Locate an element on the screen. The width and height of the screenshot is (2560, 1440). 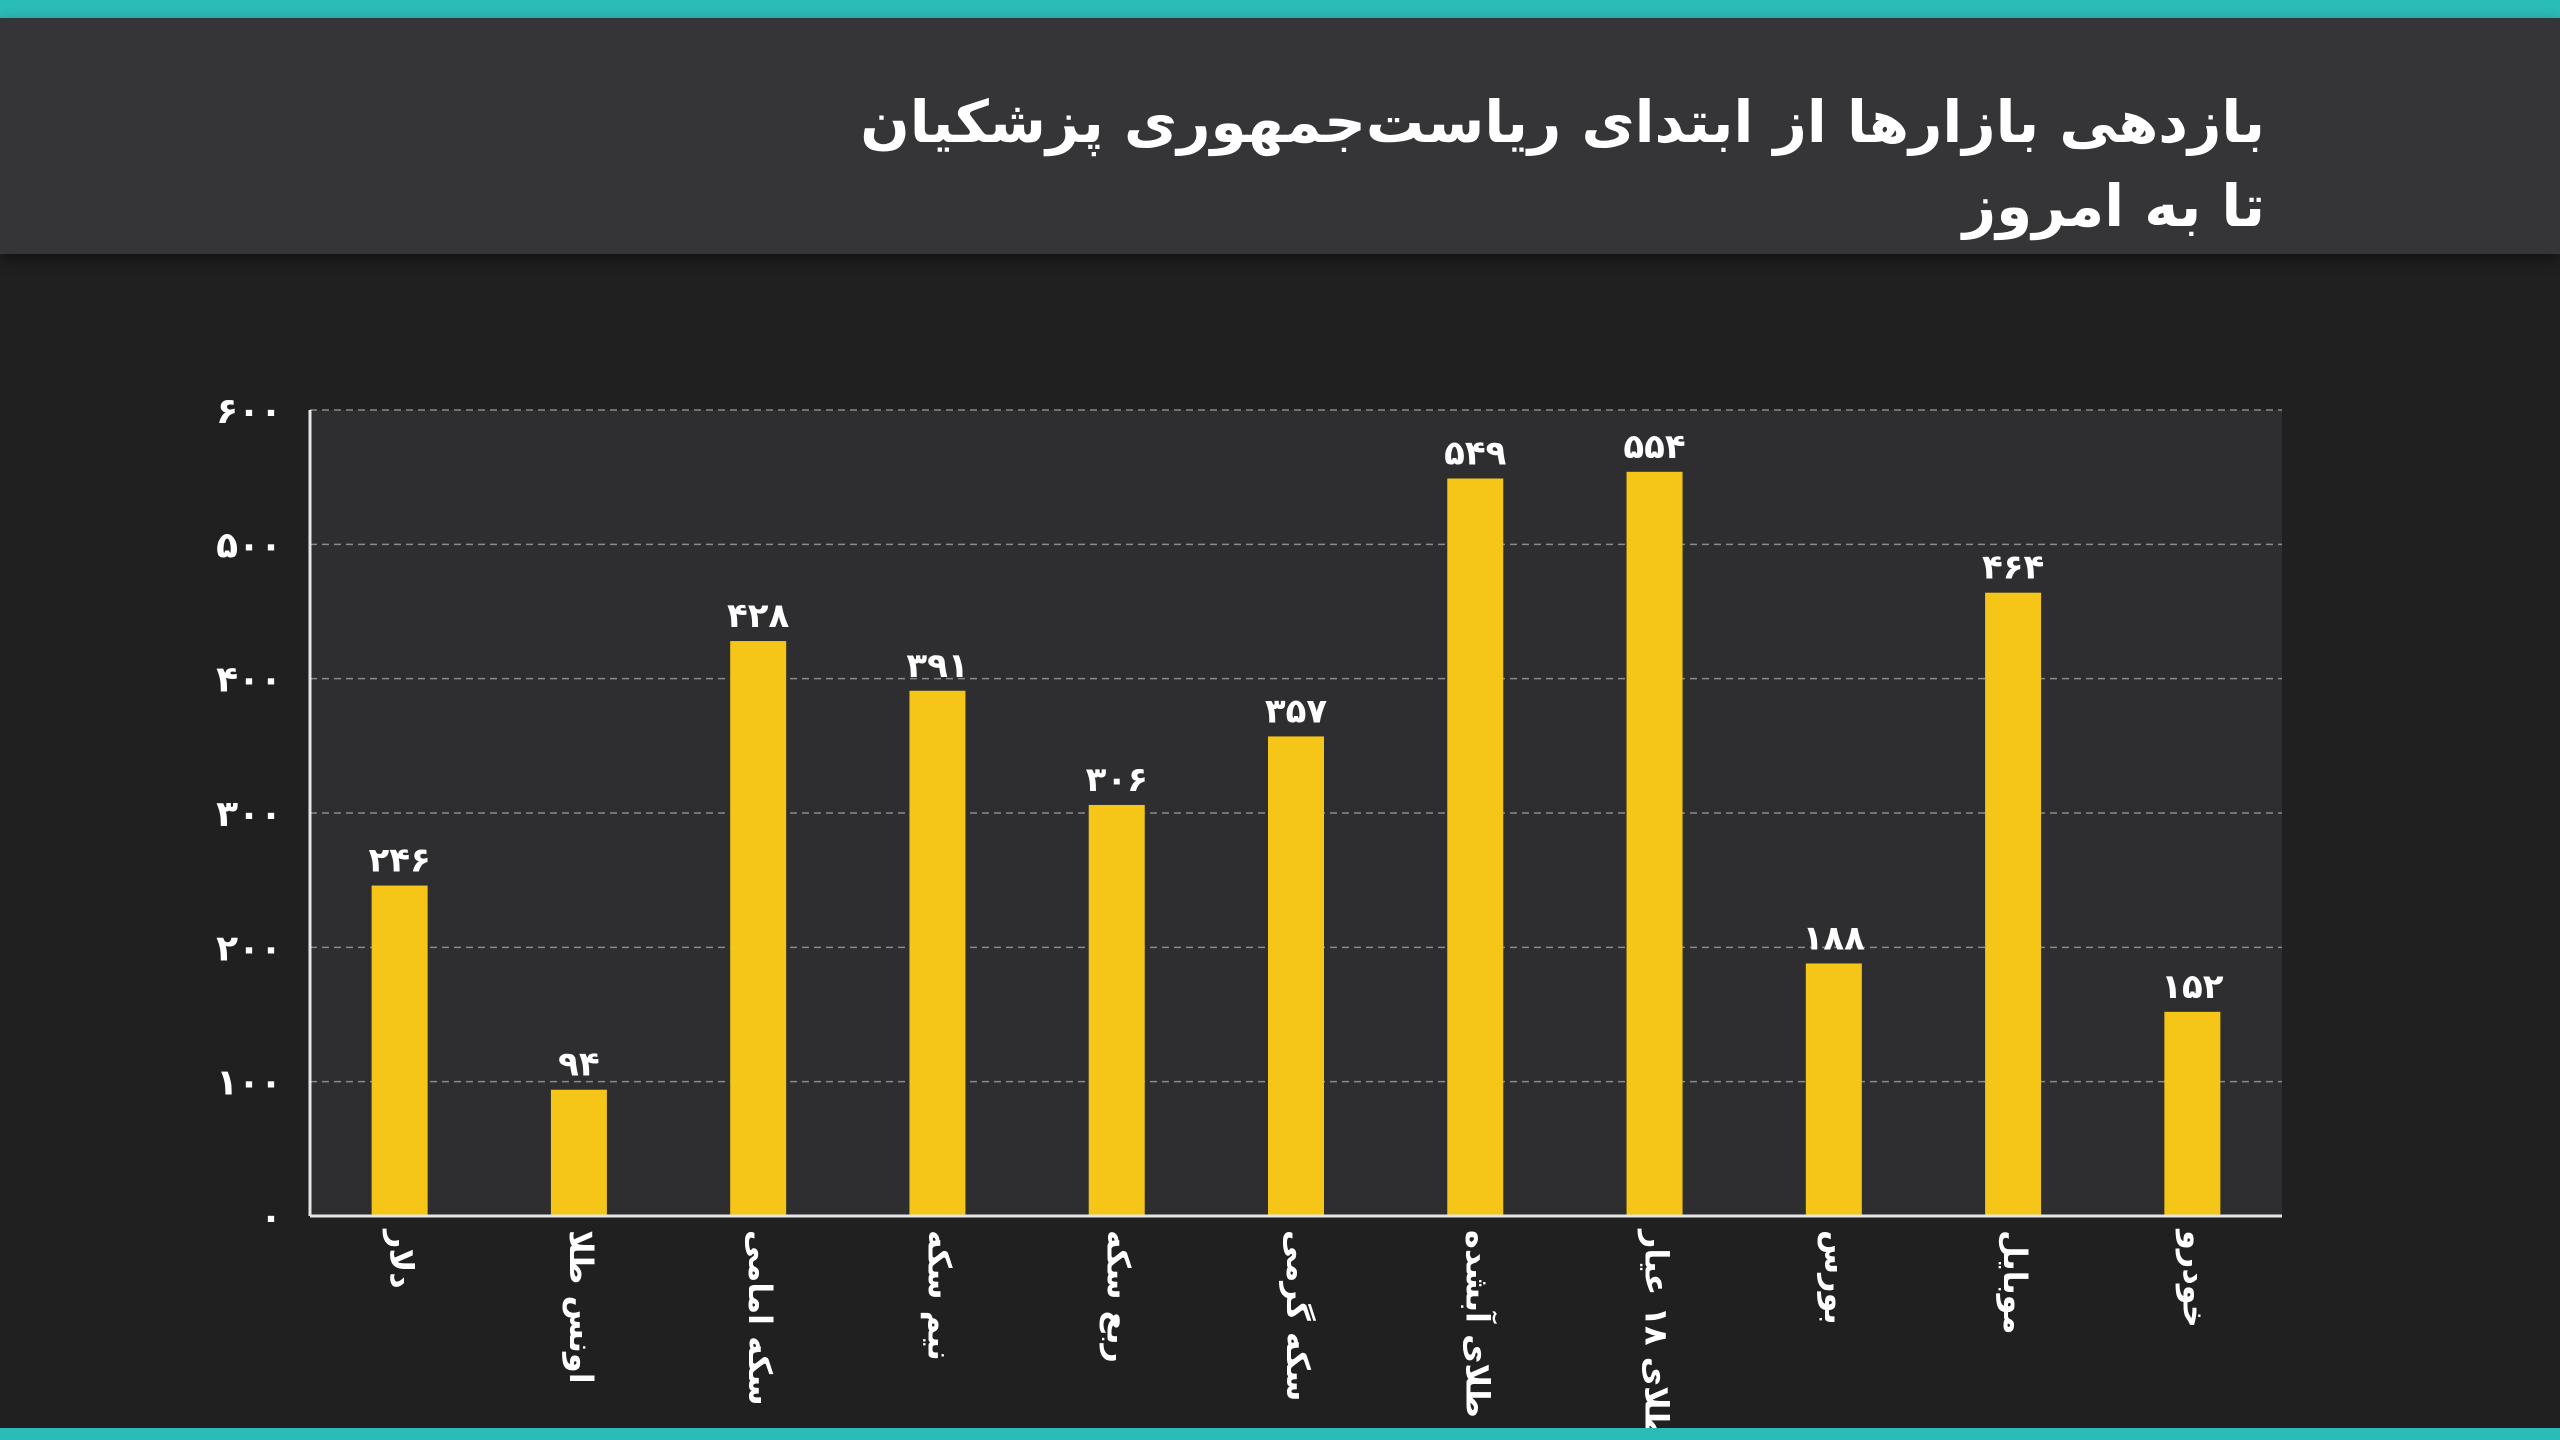
category-label: اونس طلا is located at coordinates (581, 1307).